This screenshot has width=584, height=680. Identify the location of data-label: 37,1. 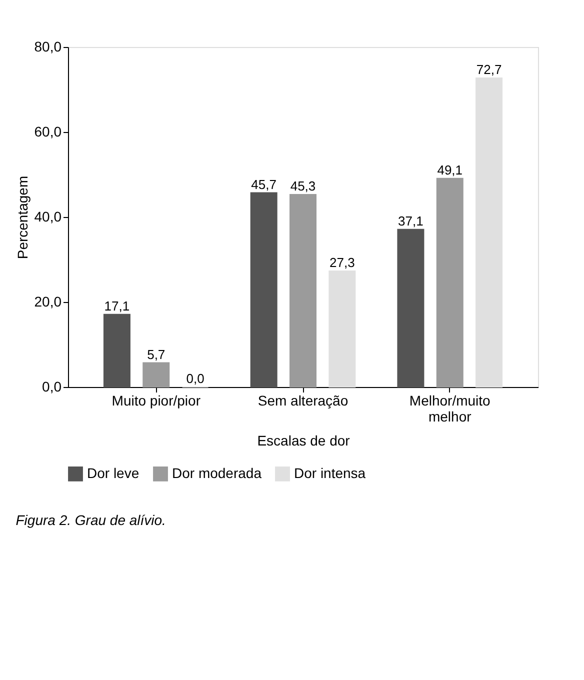
(411, 220).